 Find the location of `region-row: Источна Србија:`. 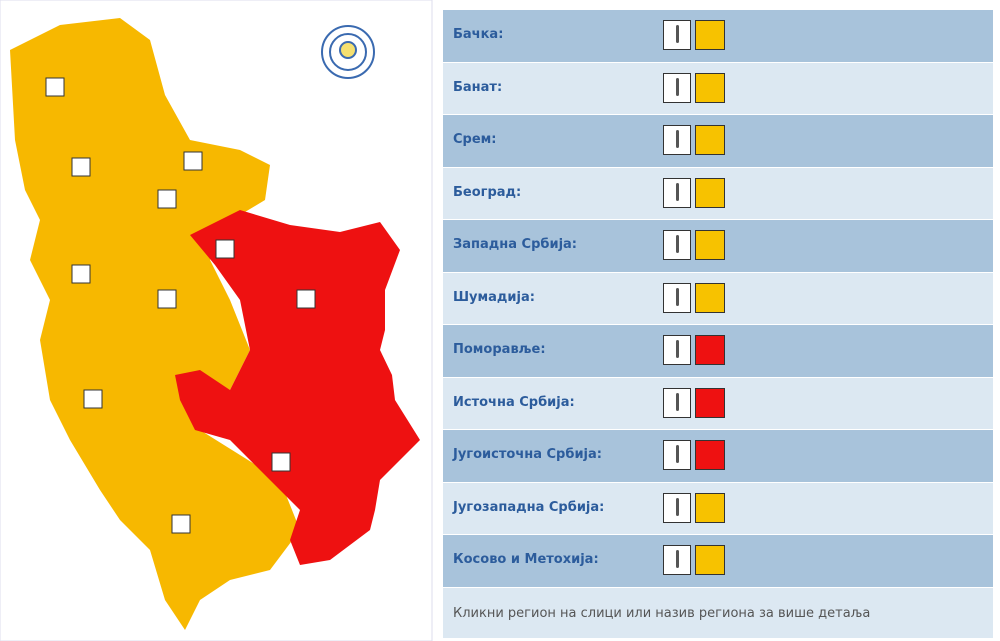

region-row: Источна Србија: is located at coordinates (718, 403).